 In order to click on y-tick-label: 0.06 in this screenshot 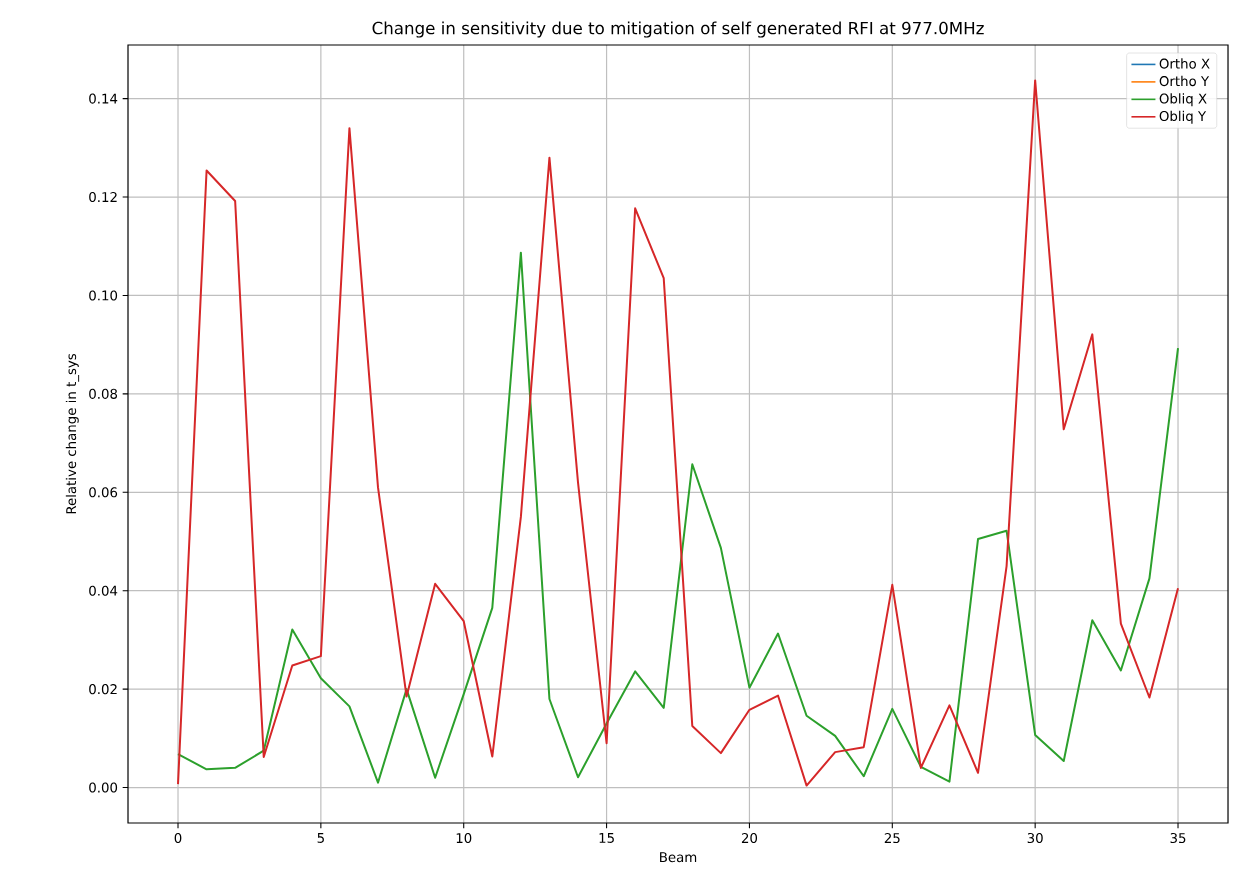, I will do `click(103, 492)`.